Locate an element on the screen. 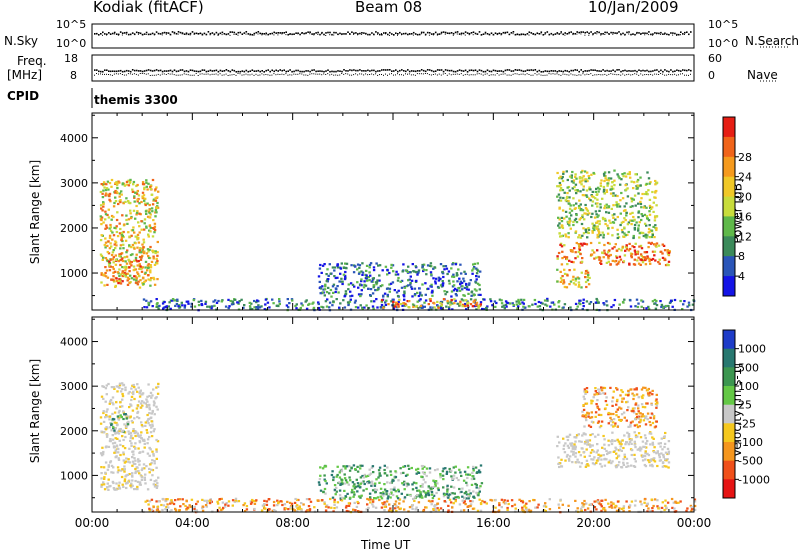 Image resolution: width=800 pixels, height=554 pixels. power-colorbar-tick-label: 28 is located at coordinates (745, 157).